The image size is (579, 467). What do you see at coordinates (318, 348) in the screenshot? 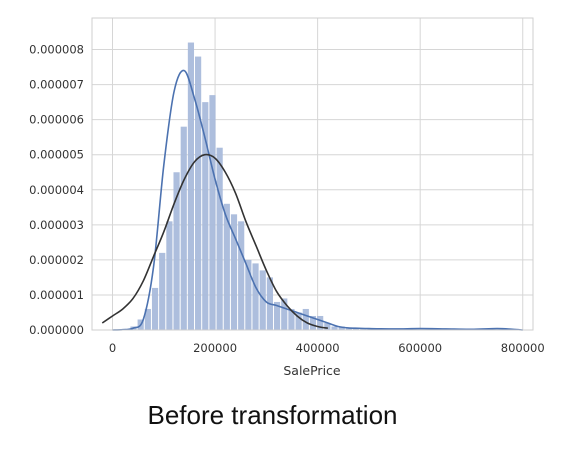
I see `x-tick-label: 400000` at bounding box center [318, 348].